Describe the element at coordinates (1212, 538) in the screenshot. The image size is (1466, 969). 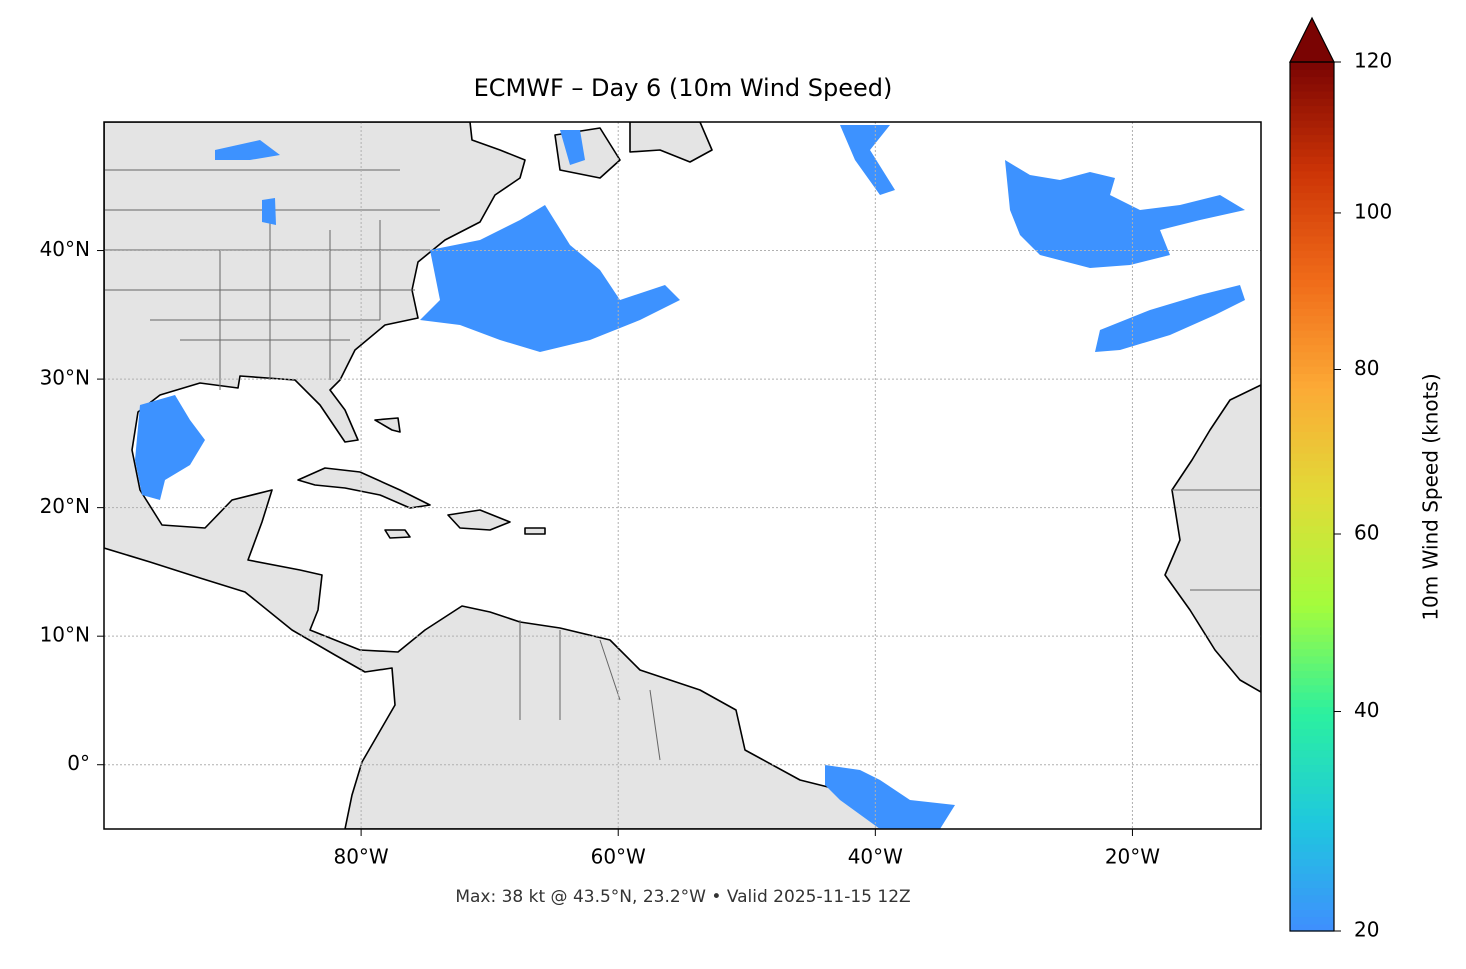
I see `africa` at that location.